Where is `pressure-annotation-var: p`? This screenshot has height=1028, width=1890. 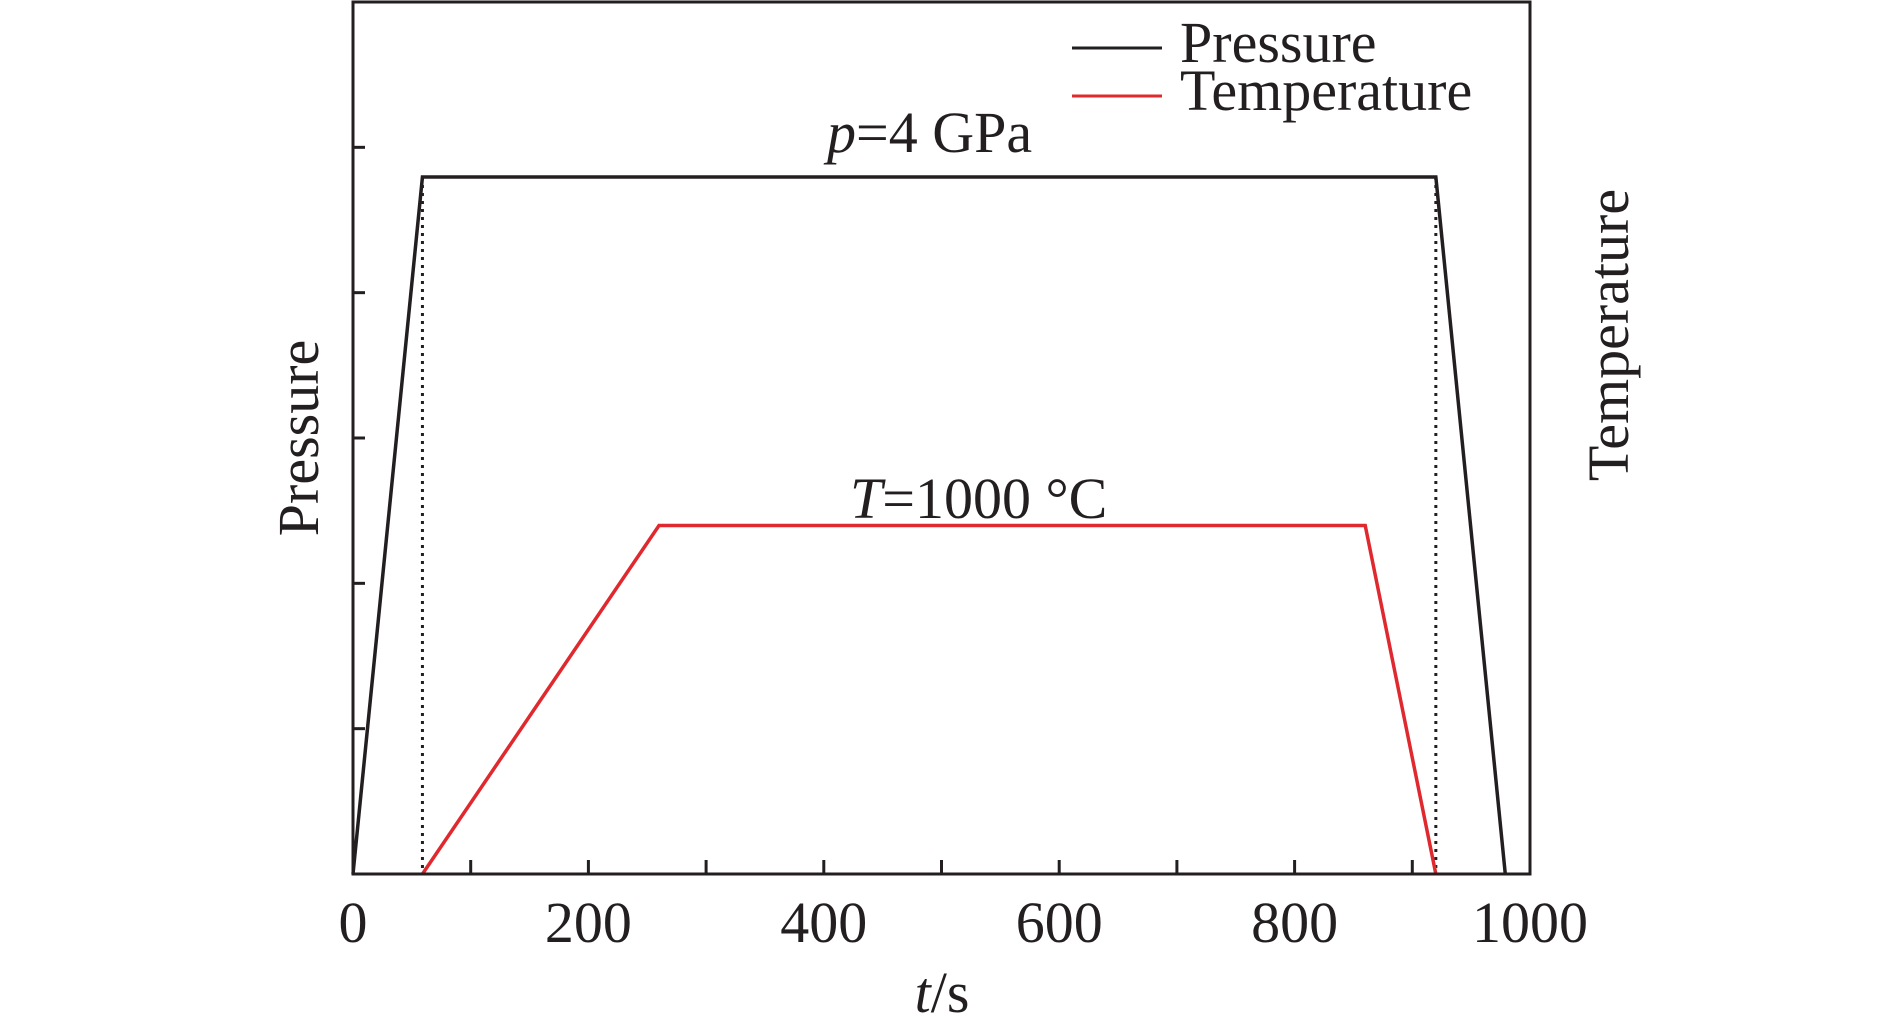
pressure-annotation-var: p is located at coordinates (839, 132).